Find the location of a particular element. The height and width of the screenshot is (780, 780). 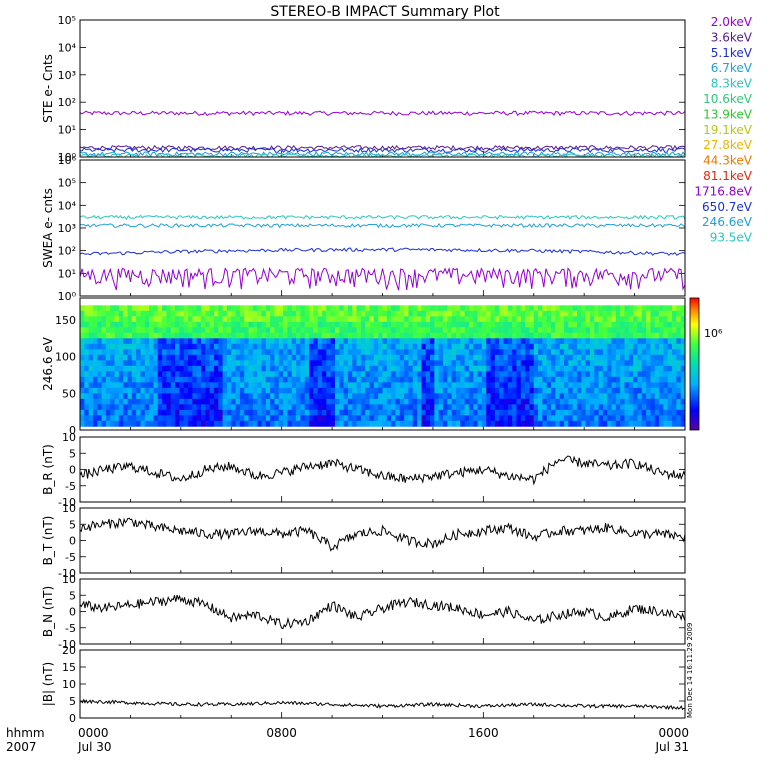

panel-br: B_R (nT)-10 -5 0 5 10 is located at coordinates (363, 470).